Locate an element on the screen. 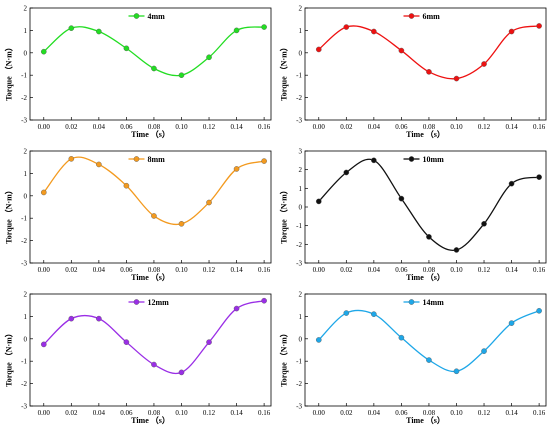 Image resolution: width=550 pixels, height=431 pixels. legend-label: 10mm is located at coordinates (434, 159).